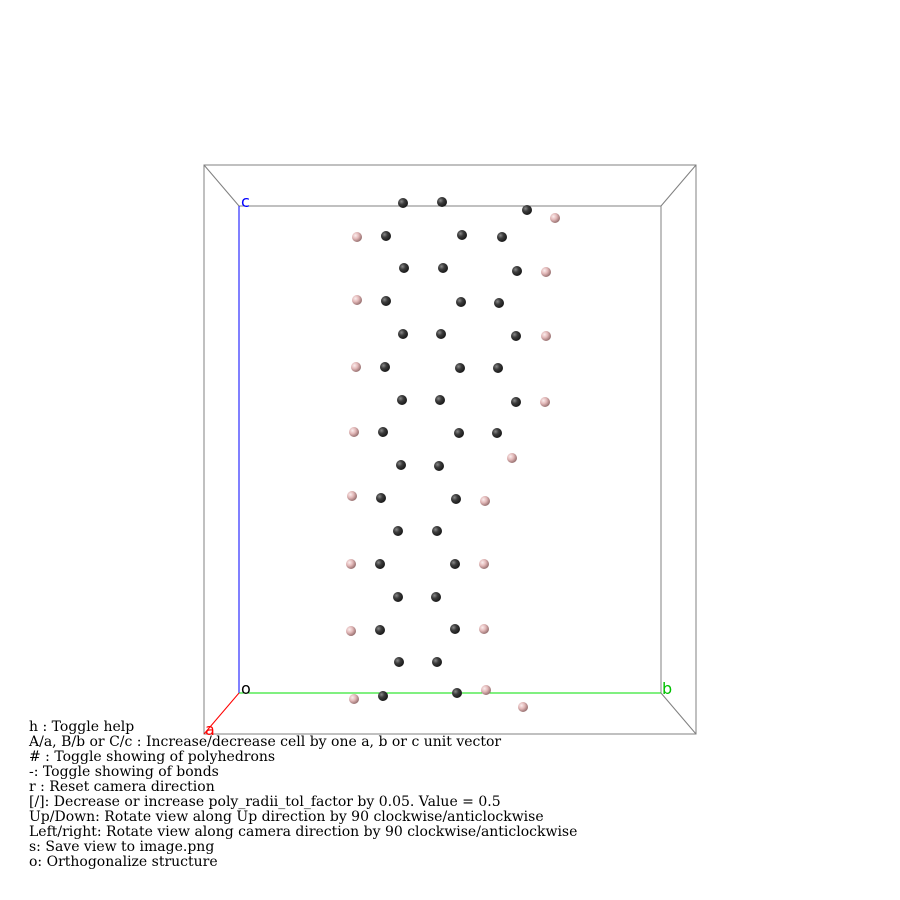 Image resolution: width=900 pixels, height=900 pixels. Describe the element at coordinates (82, 727) in the screenshot. I see `help-line: h : Toggle help` at that location.